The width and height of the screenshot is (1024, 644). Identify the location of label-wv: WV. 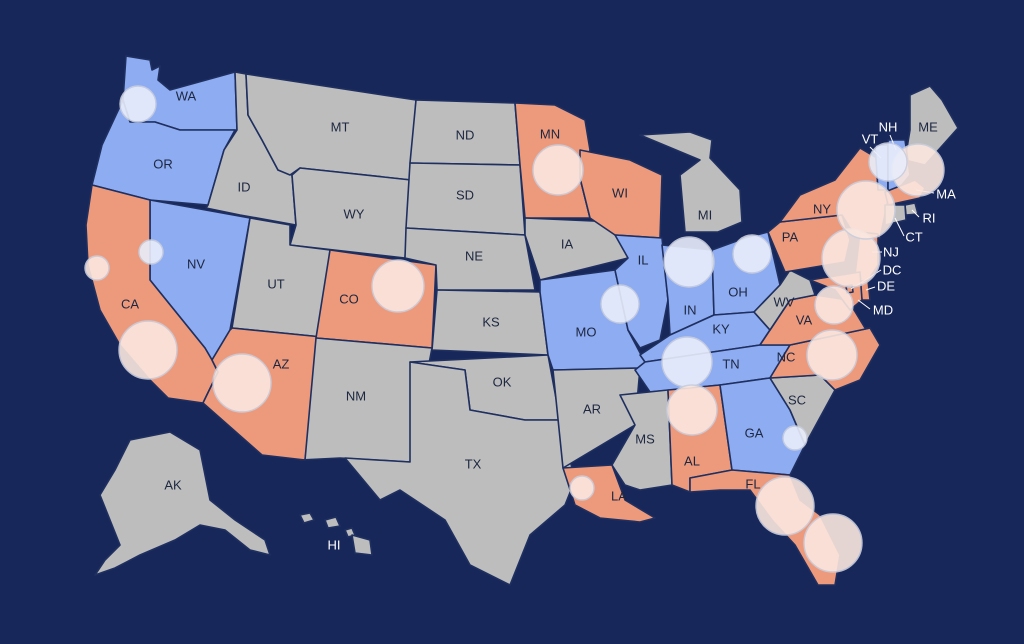
(784, 301).